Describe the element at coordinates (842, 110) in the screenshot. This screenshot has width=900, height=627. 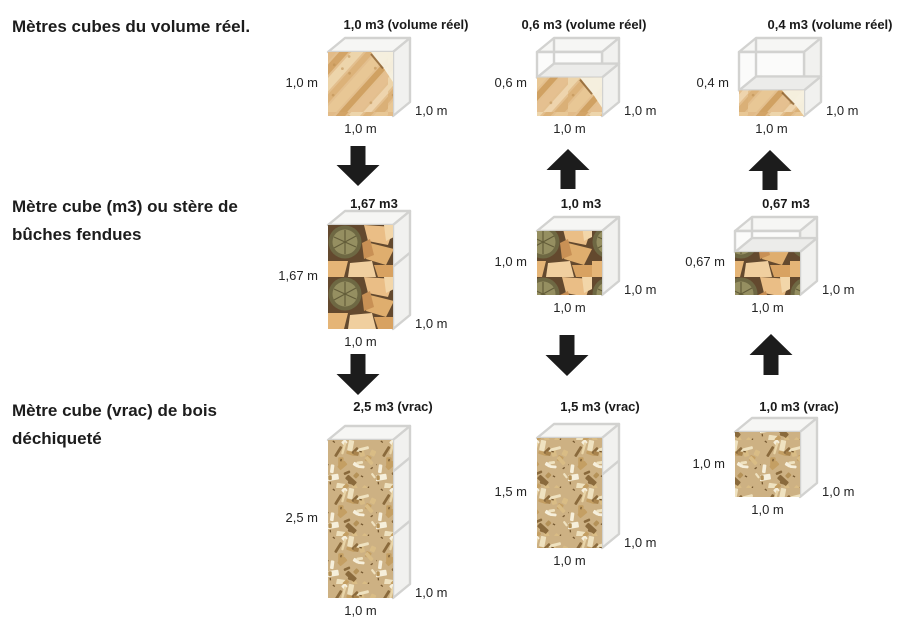
I see `depth-label-volume-reel-04: 1,0 m` at that location.